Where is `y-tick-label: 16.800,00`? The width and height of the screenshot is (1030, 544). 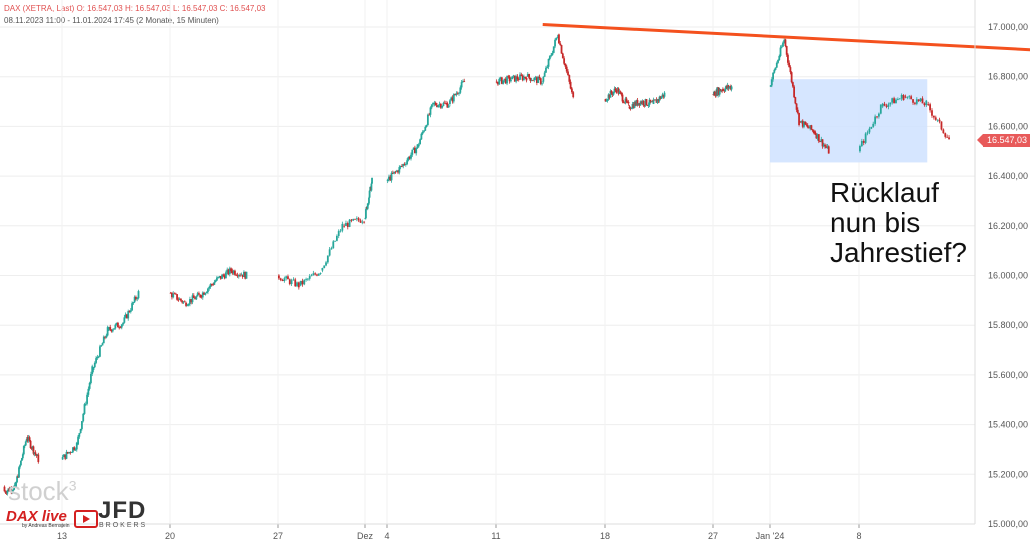
y-tick-label: 16.800,00 is located at coordinates (1008, 77).